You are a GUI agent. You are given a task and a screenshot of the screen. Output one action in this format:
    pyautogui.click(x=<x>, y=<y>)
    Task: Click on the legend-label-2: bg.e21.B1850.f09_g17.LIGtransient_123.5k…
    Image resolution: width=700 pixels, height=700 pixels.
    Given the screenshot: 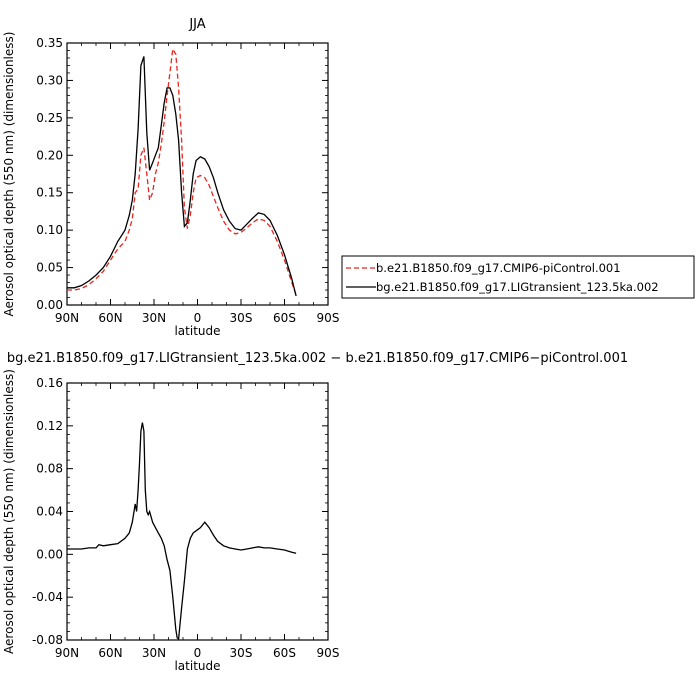 What is the action you would take?
    pyautogui.click(x=517, y=287)
    